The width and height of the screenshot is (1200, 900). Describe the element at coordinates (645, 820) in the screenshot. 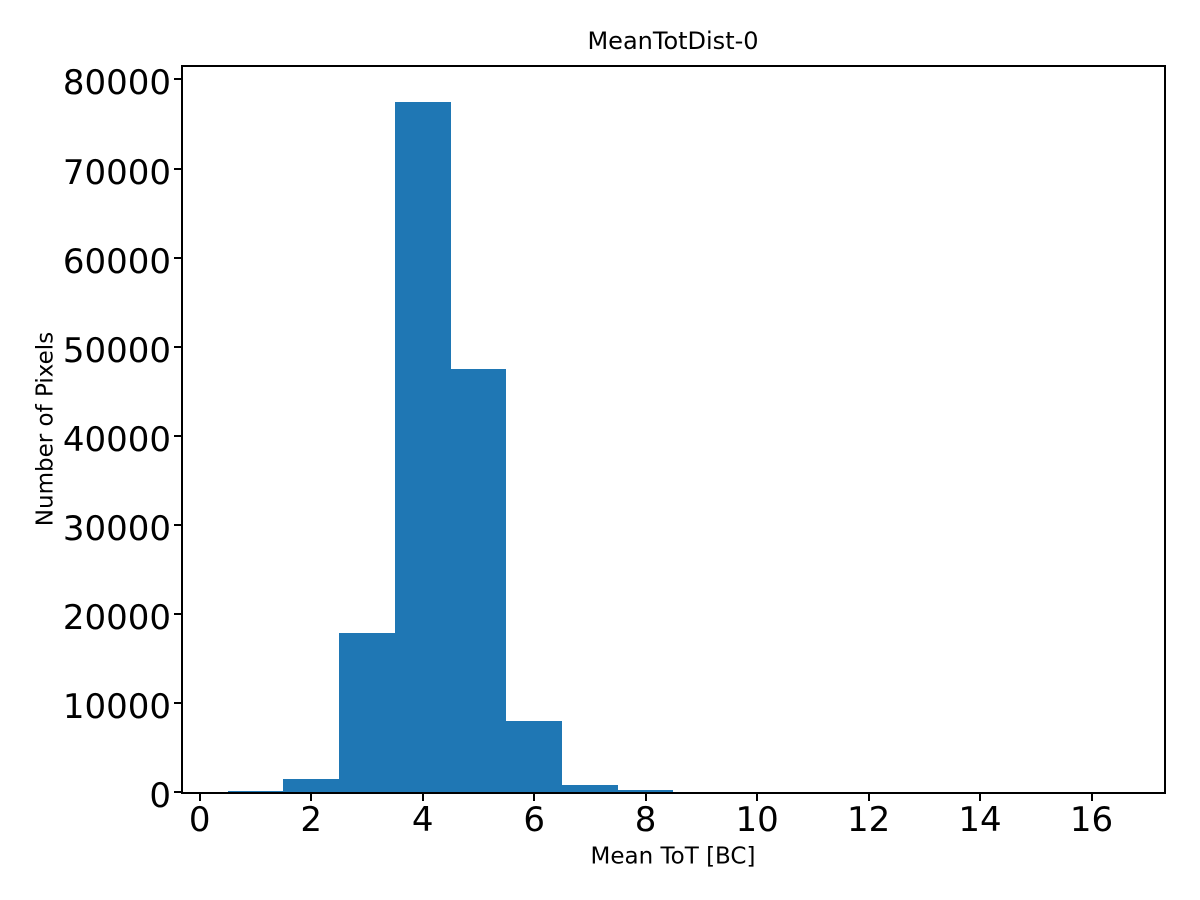

I see `x-tick-label: 8` at that location.